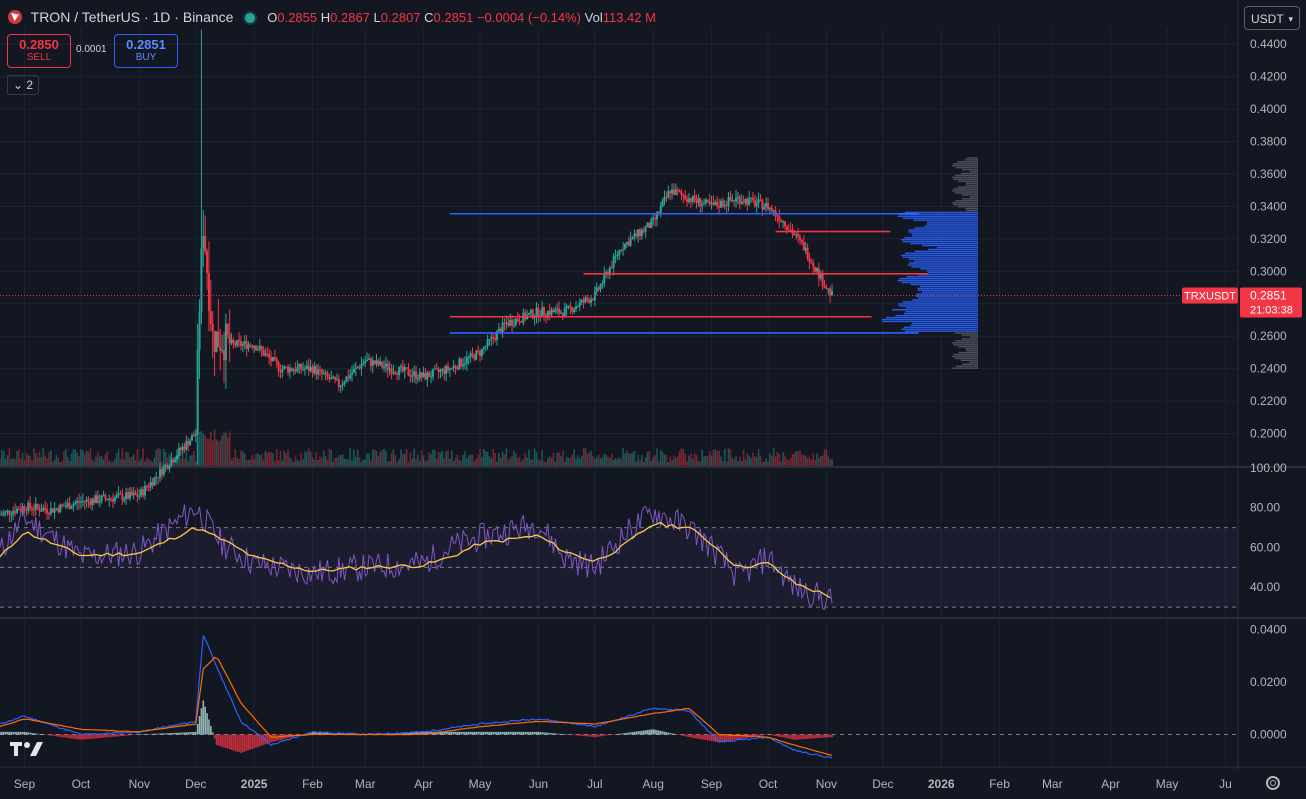  I want to click on open-value: 0.2855, so click(297, 17).